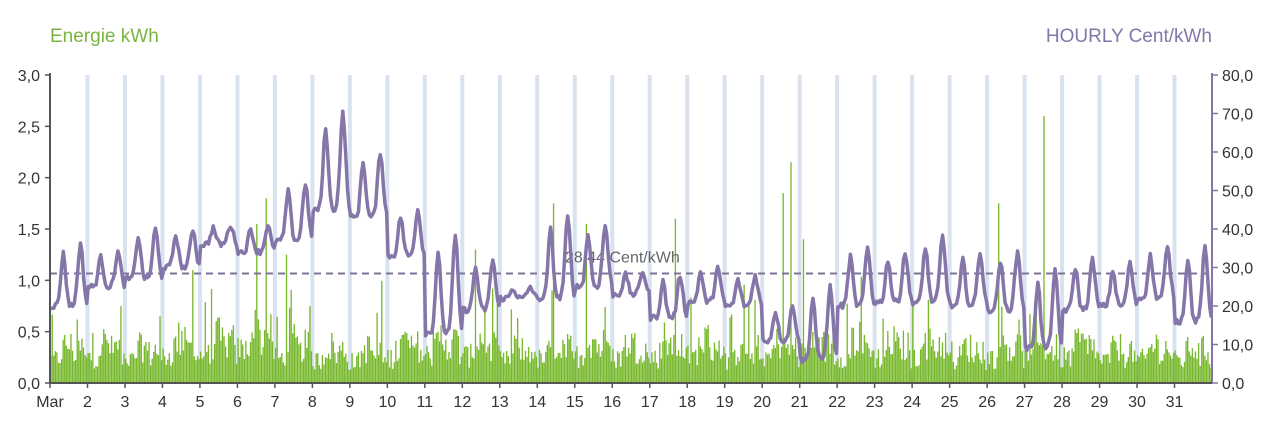 The width and height of the screenshot is (1280, 443). What do you see at coordinates (950, 402) in the screenshot?
I see `x-tick-label: 25` at bounding box center [950, 402].